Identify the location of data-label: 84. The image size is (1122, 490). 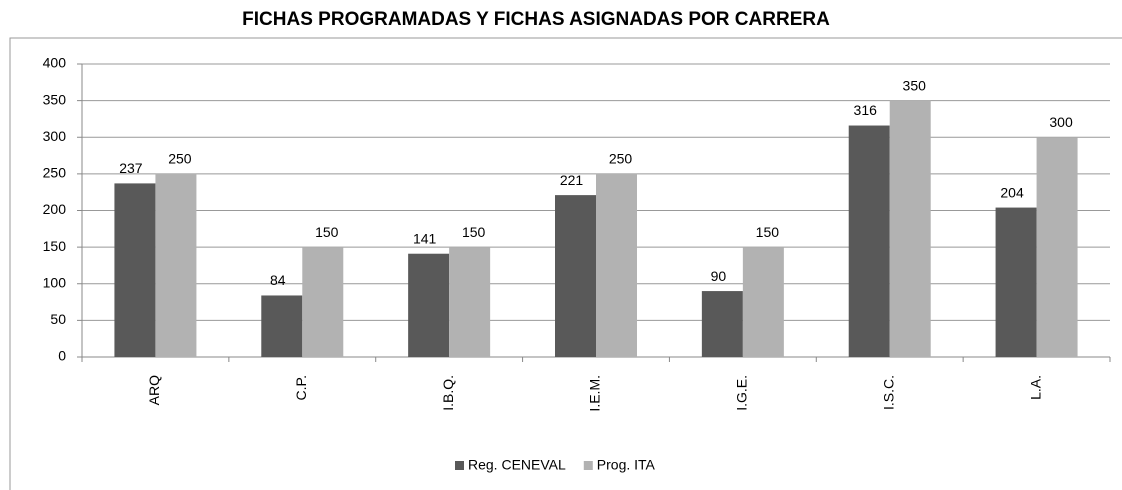
(278, 280).